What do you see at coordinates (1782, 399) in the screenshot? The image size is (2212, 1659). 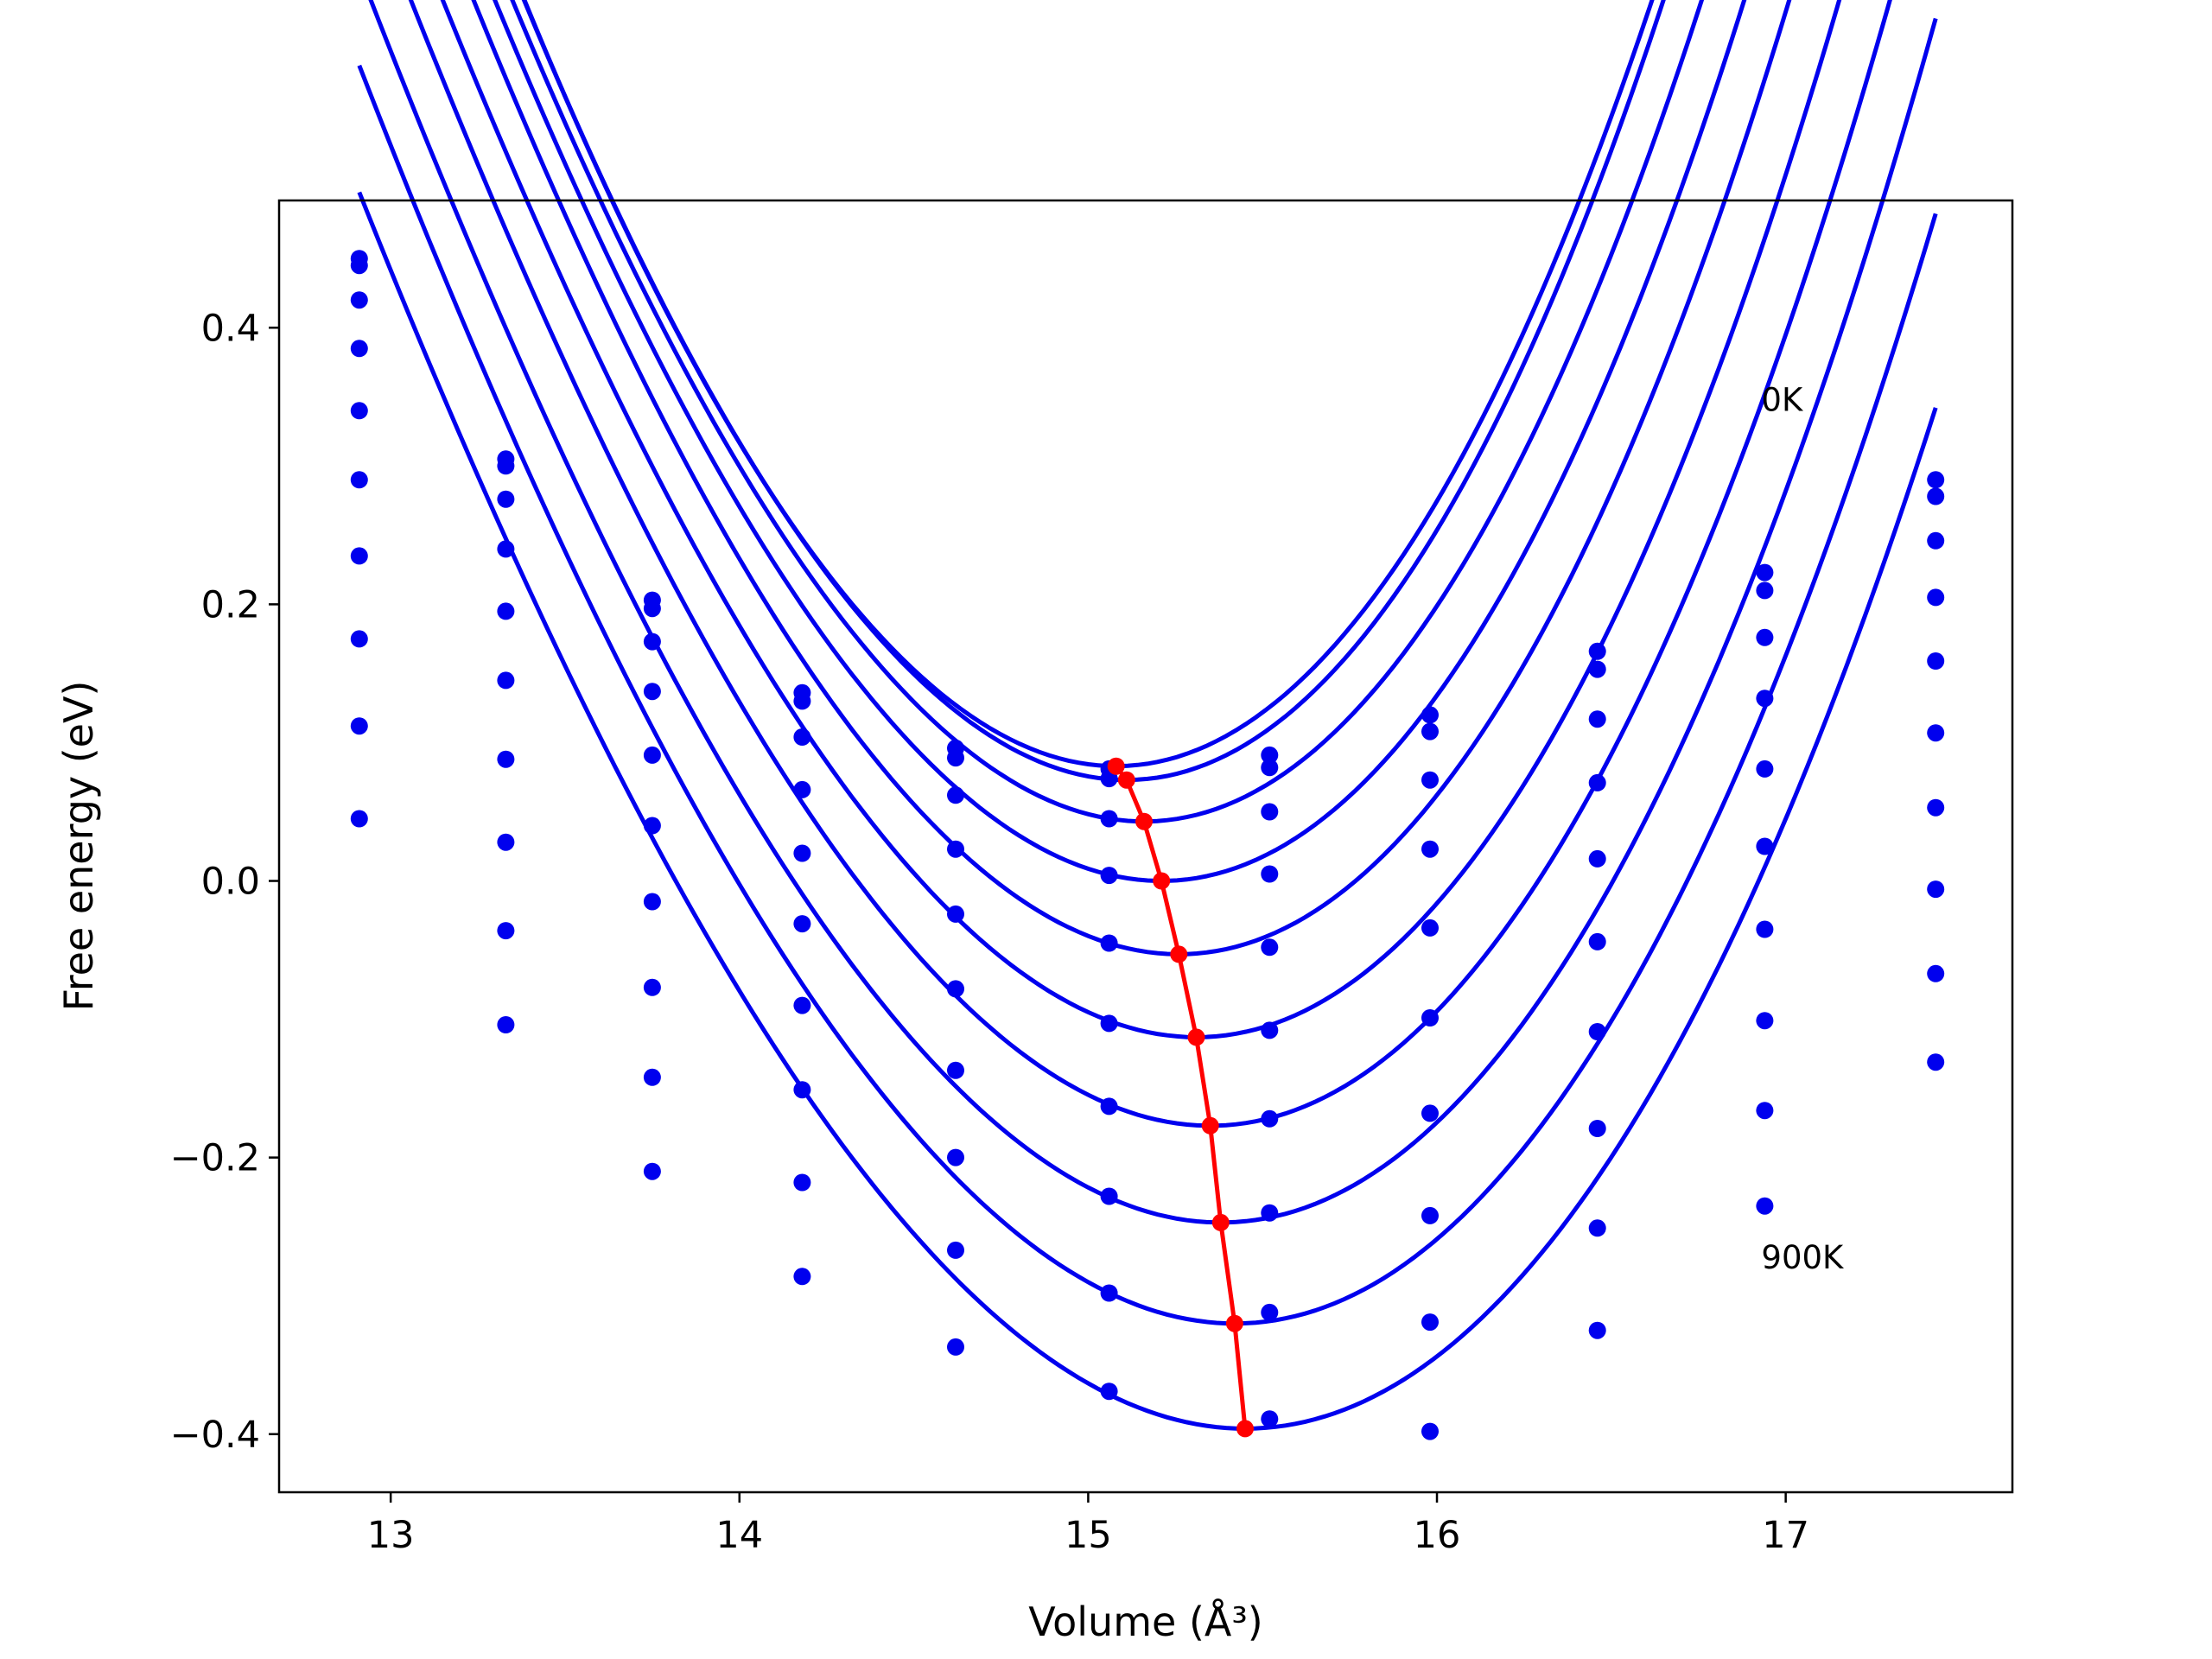 I see `annotation-0K: 0K` at bounding box center [1782, 399].